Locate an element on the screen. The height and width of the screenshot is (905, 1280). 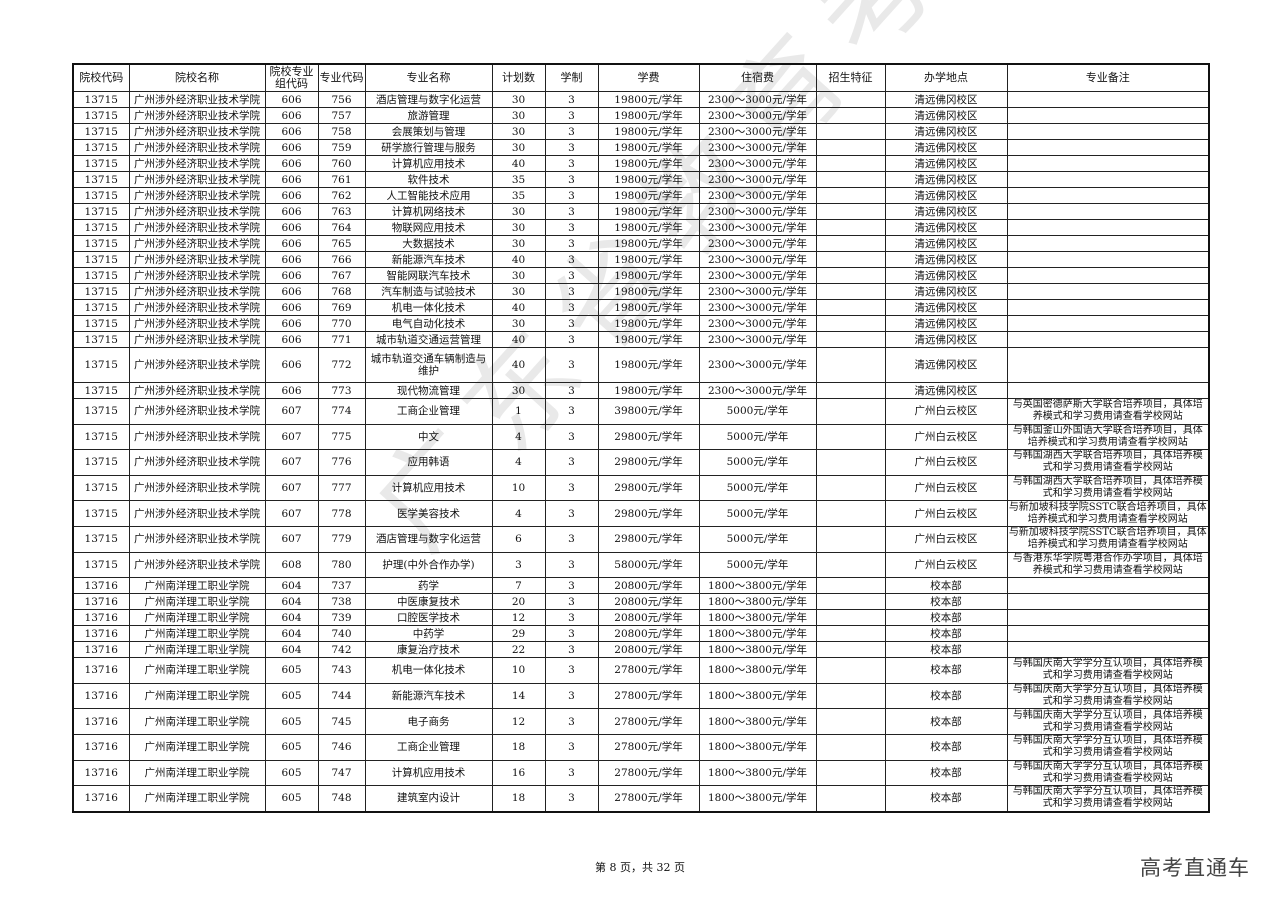
cell-major-note: 与韩国庆南大学学分互认项目，具体培养模式和学习费用请查看学校网站 is located at coordinates (1108, 799).